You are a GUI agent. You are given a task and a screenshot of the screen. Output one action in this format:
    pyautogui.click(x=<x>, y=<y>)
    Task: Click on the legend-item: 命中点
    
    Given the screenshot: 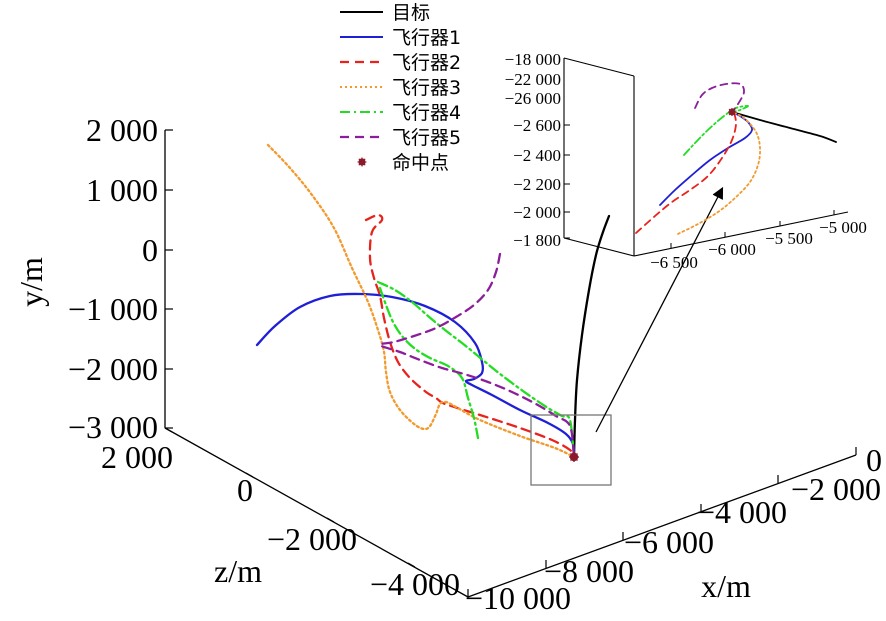 What is the action you would take?
    pyautogui.click(x=403, y=163)
    